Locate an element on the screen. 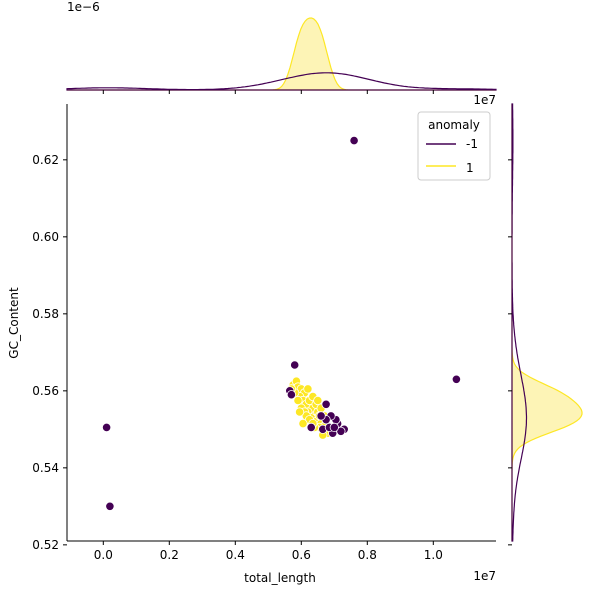 Image resolution: width=600 pixels, height=600 pixels. top-density-anomaly is located at coordinates (281, 81).